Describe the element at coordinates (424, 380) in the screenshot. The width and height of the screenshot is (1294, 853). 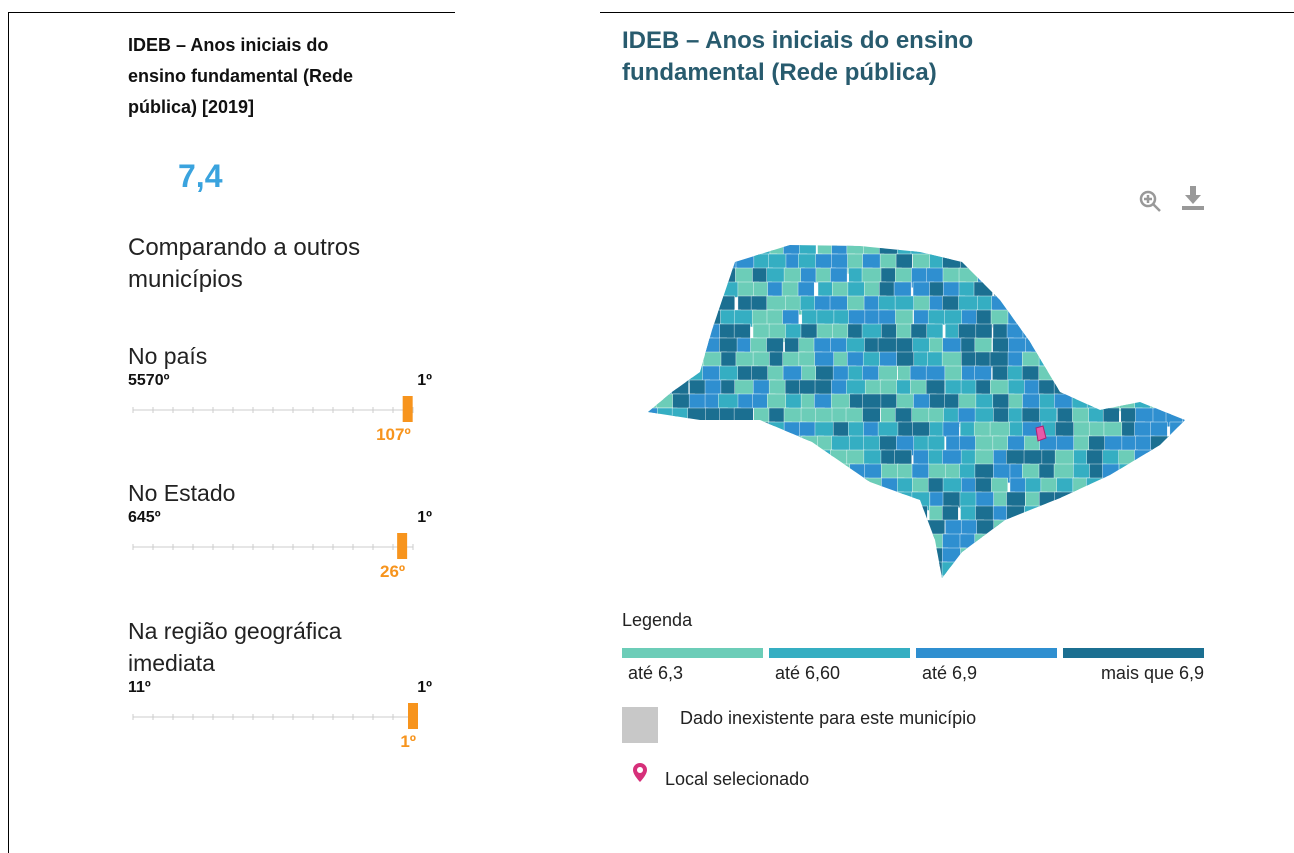
I see `ranking-max: 1º` at that location.